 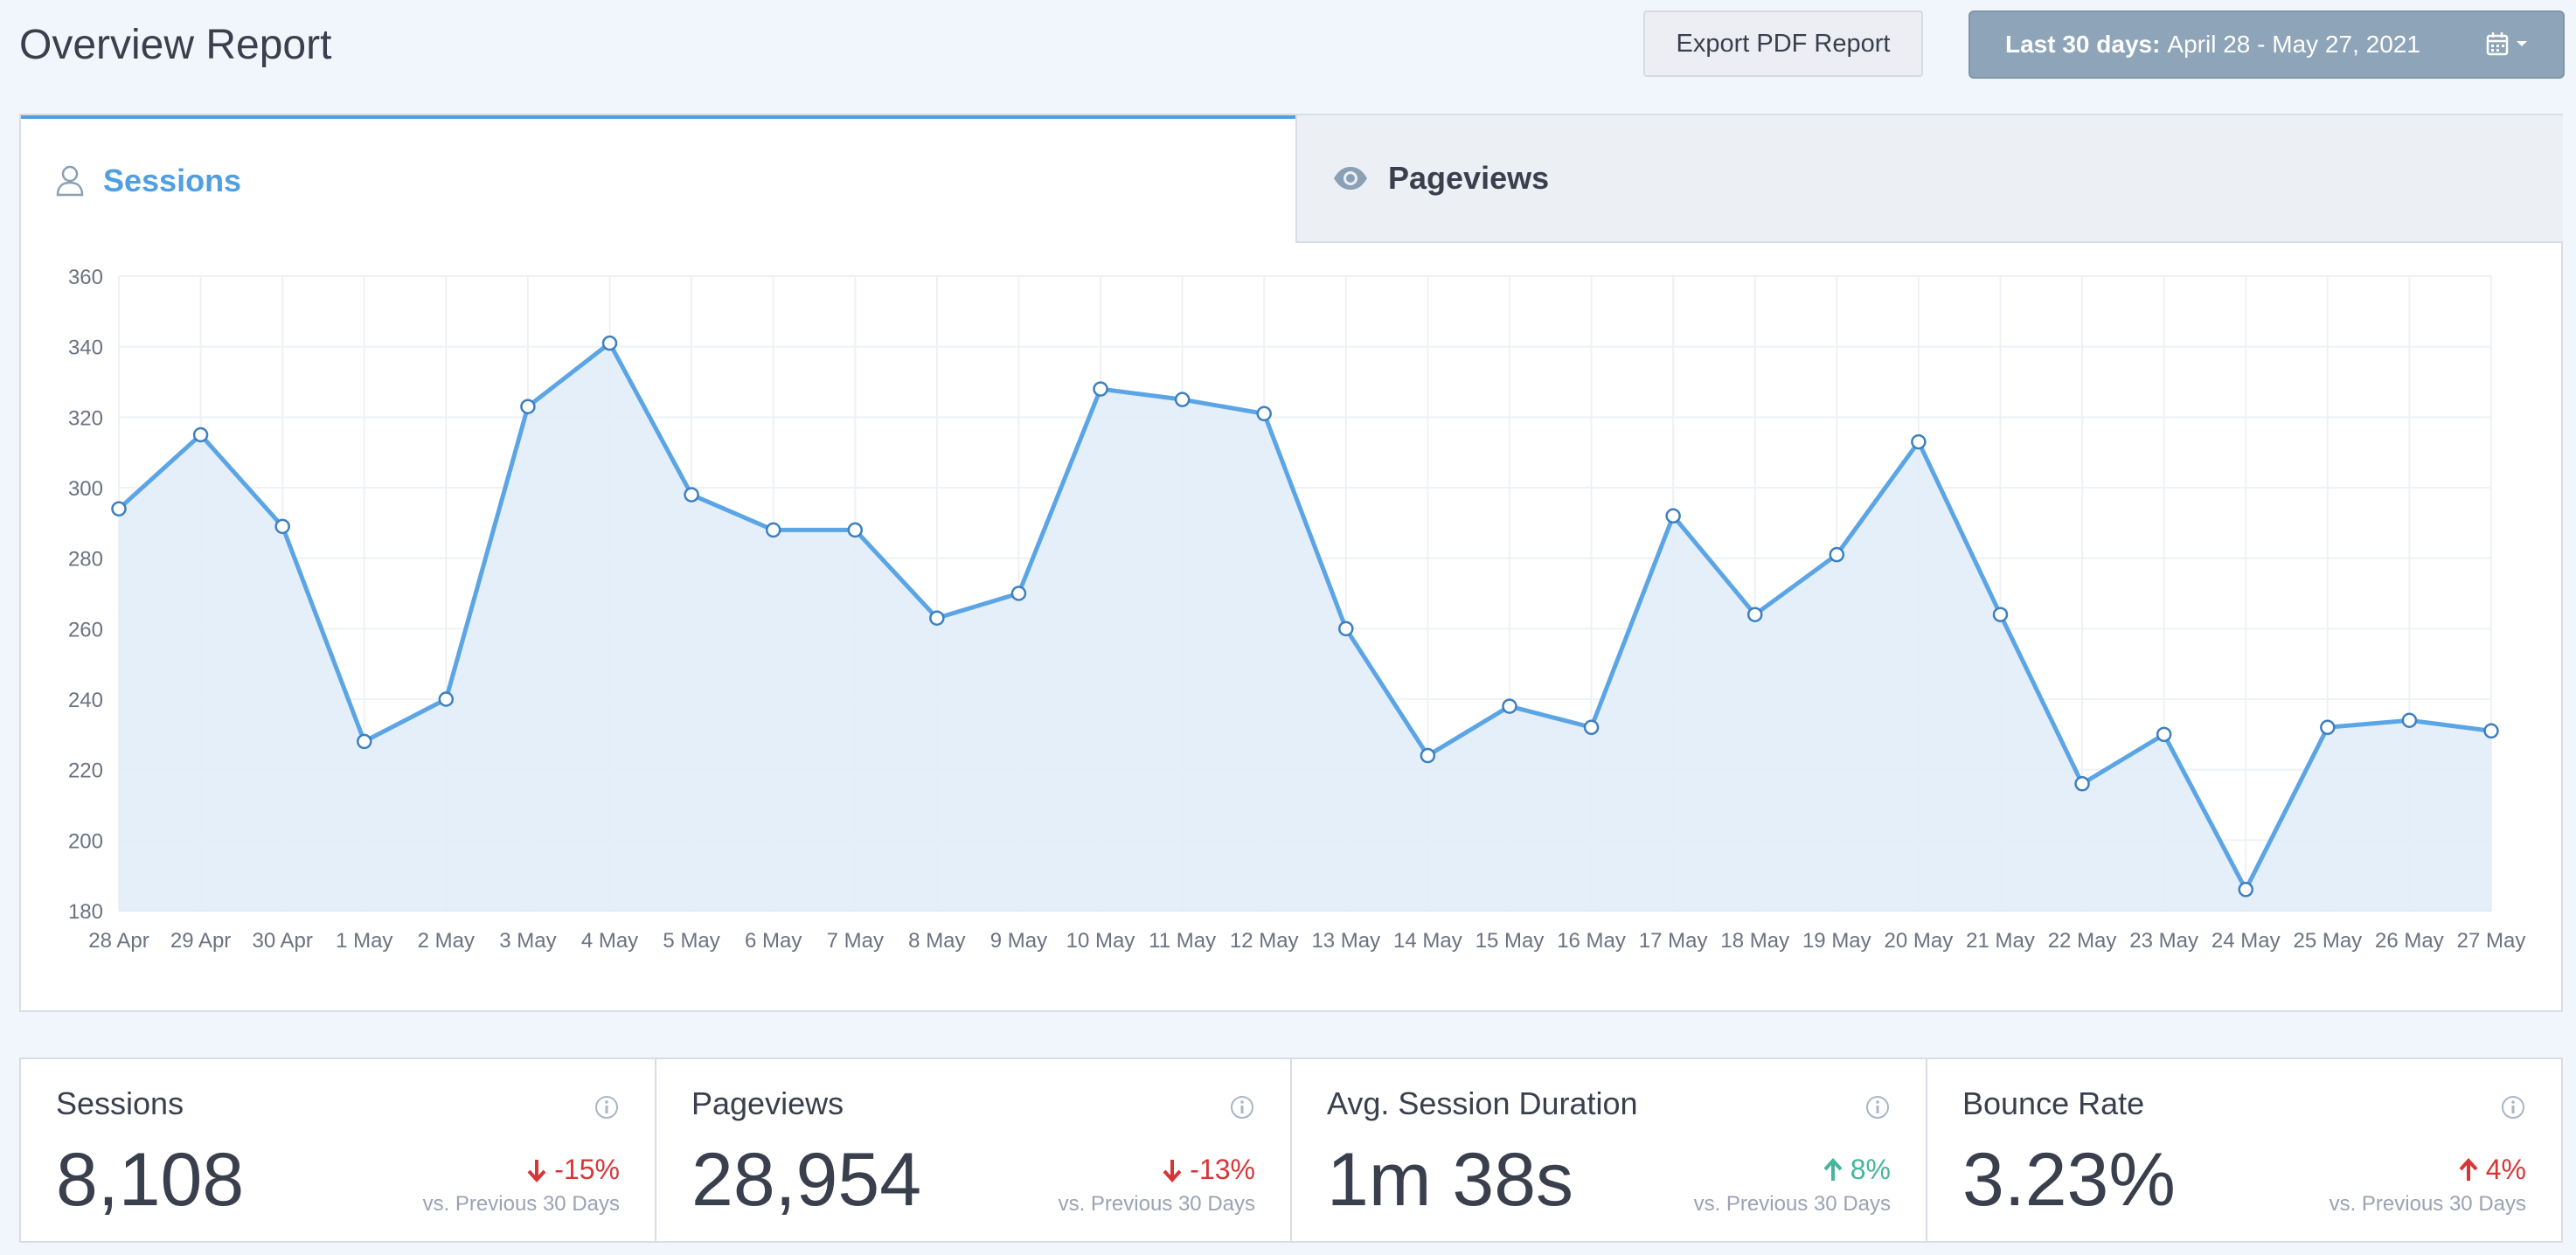 What do you see at coordinates (338, 1150) in the screenshot?
I see `stat-sessions: Sessions 8,108 -15% vs. Previous 30 Days` at bounding box center [338, 1150].